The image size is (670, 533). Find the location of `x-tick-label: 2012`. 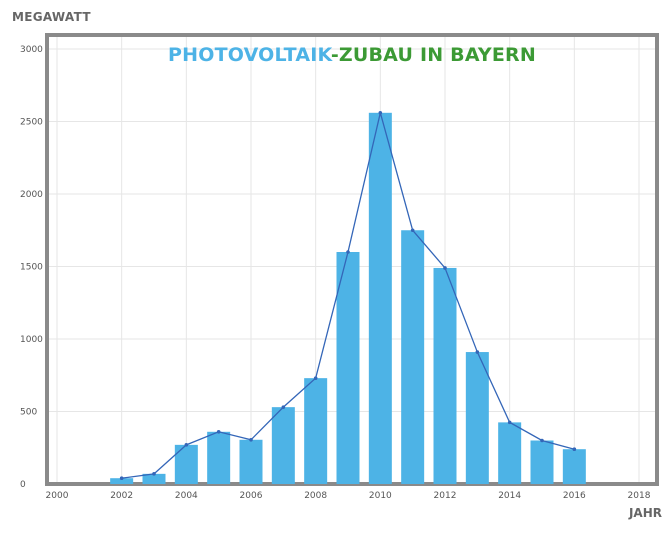

x-tick-label: 2012 is located at coordinates (445, 496).